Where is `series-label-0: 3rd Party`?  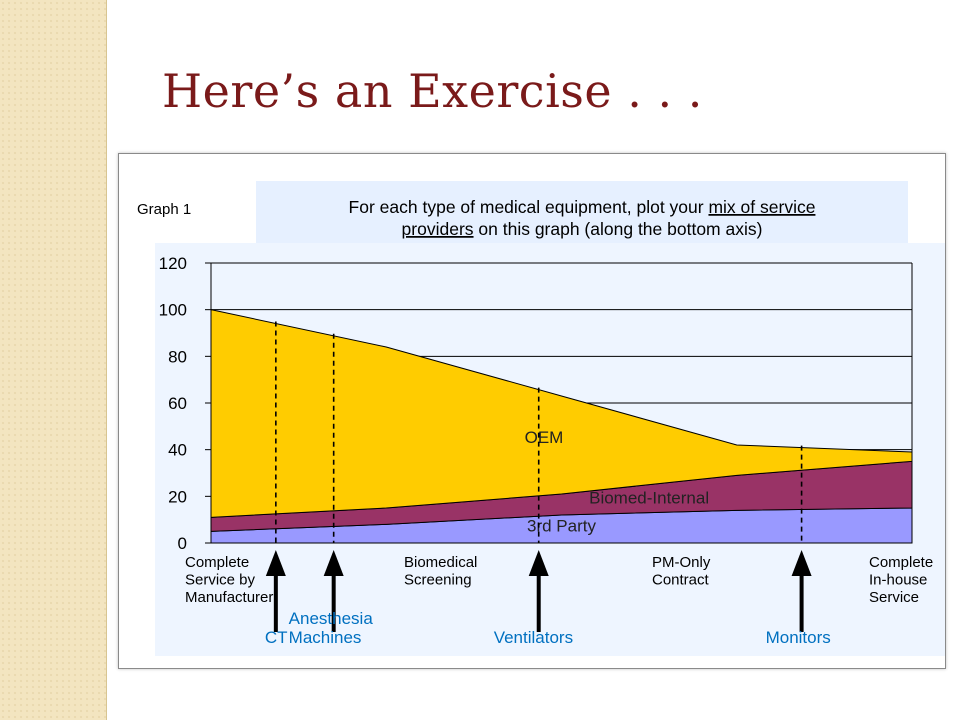
series-label-0: 3rd Party is located at coordinates (561, 526).